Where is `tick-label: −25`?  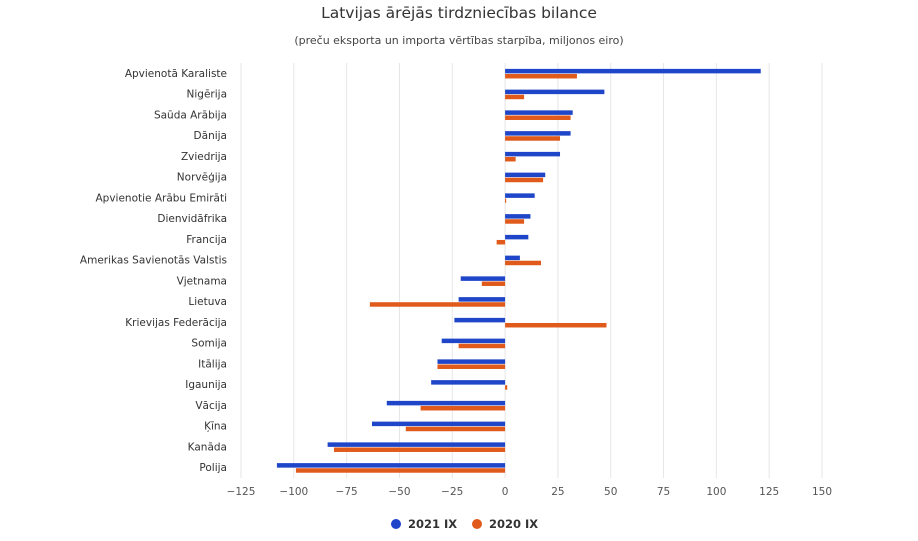 tick-label: −25 is located at coordinates (452, 492).